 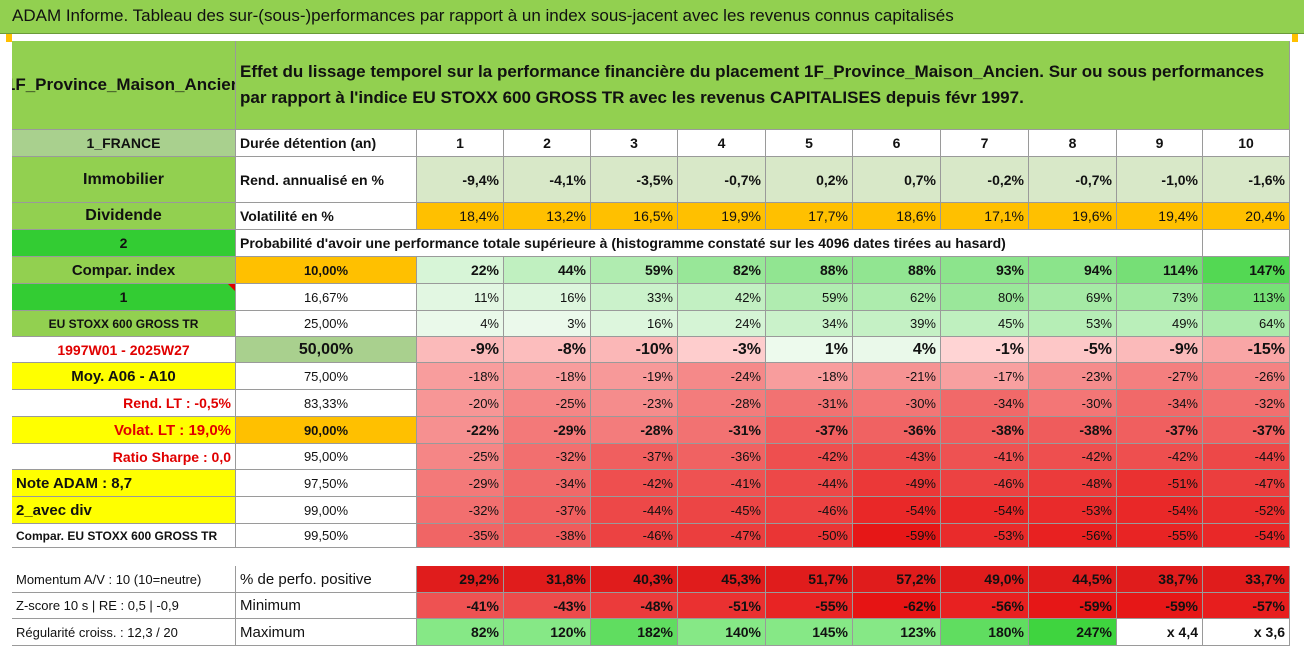 What do you see at coordinates (109, 579) in the screenshot?
I see `stat-label-text: Momentum A/V : 10 (10=neutre)` at bounding box center [109, 579].